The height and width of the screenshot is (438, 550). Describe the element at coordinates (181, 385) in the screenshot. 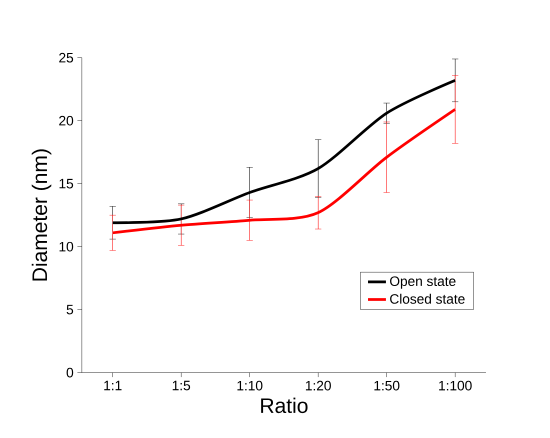

I see `x-tick-label: 1:5` at that location.